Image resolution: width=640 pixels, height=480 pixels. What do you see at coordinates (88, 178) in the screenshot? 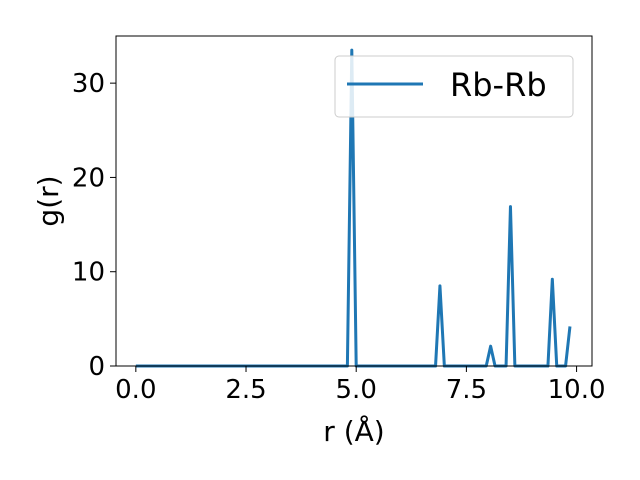
I see `y-tick-label: 20` at bounding box center [88, 178].